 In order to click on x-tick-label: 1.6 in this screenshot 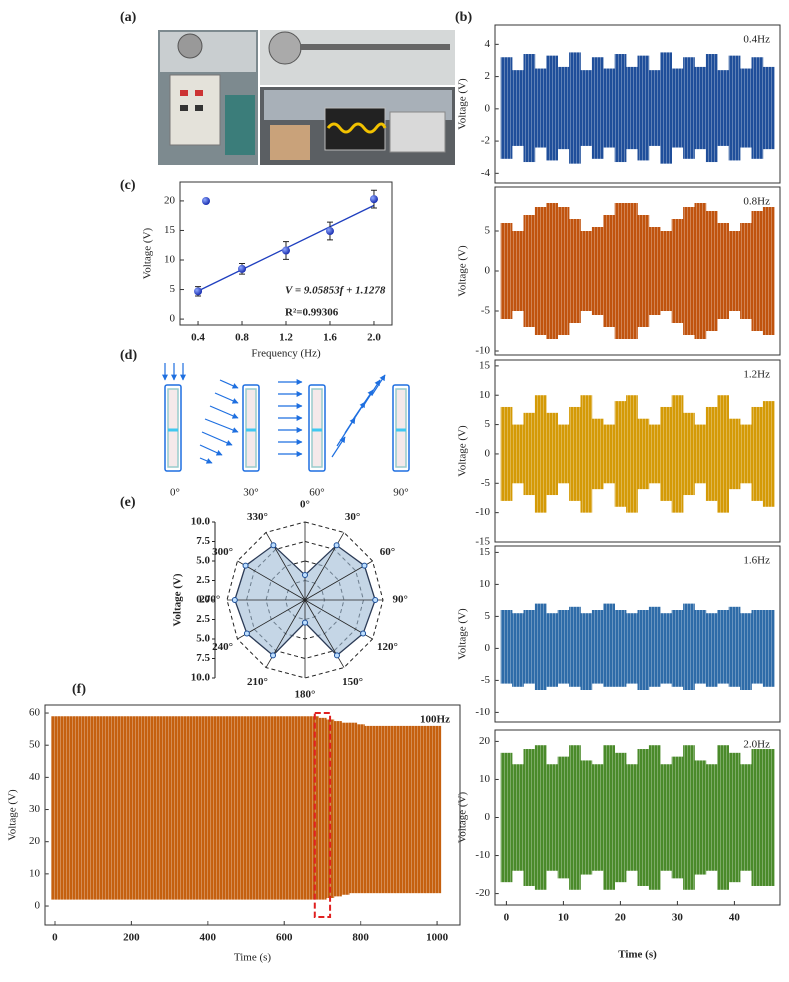, I will do `click(330, 338)`.